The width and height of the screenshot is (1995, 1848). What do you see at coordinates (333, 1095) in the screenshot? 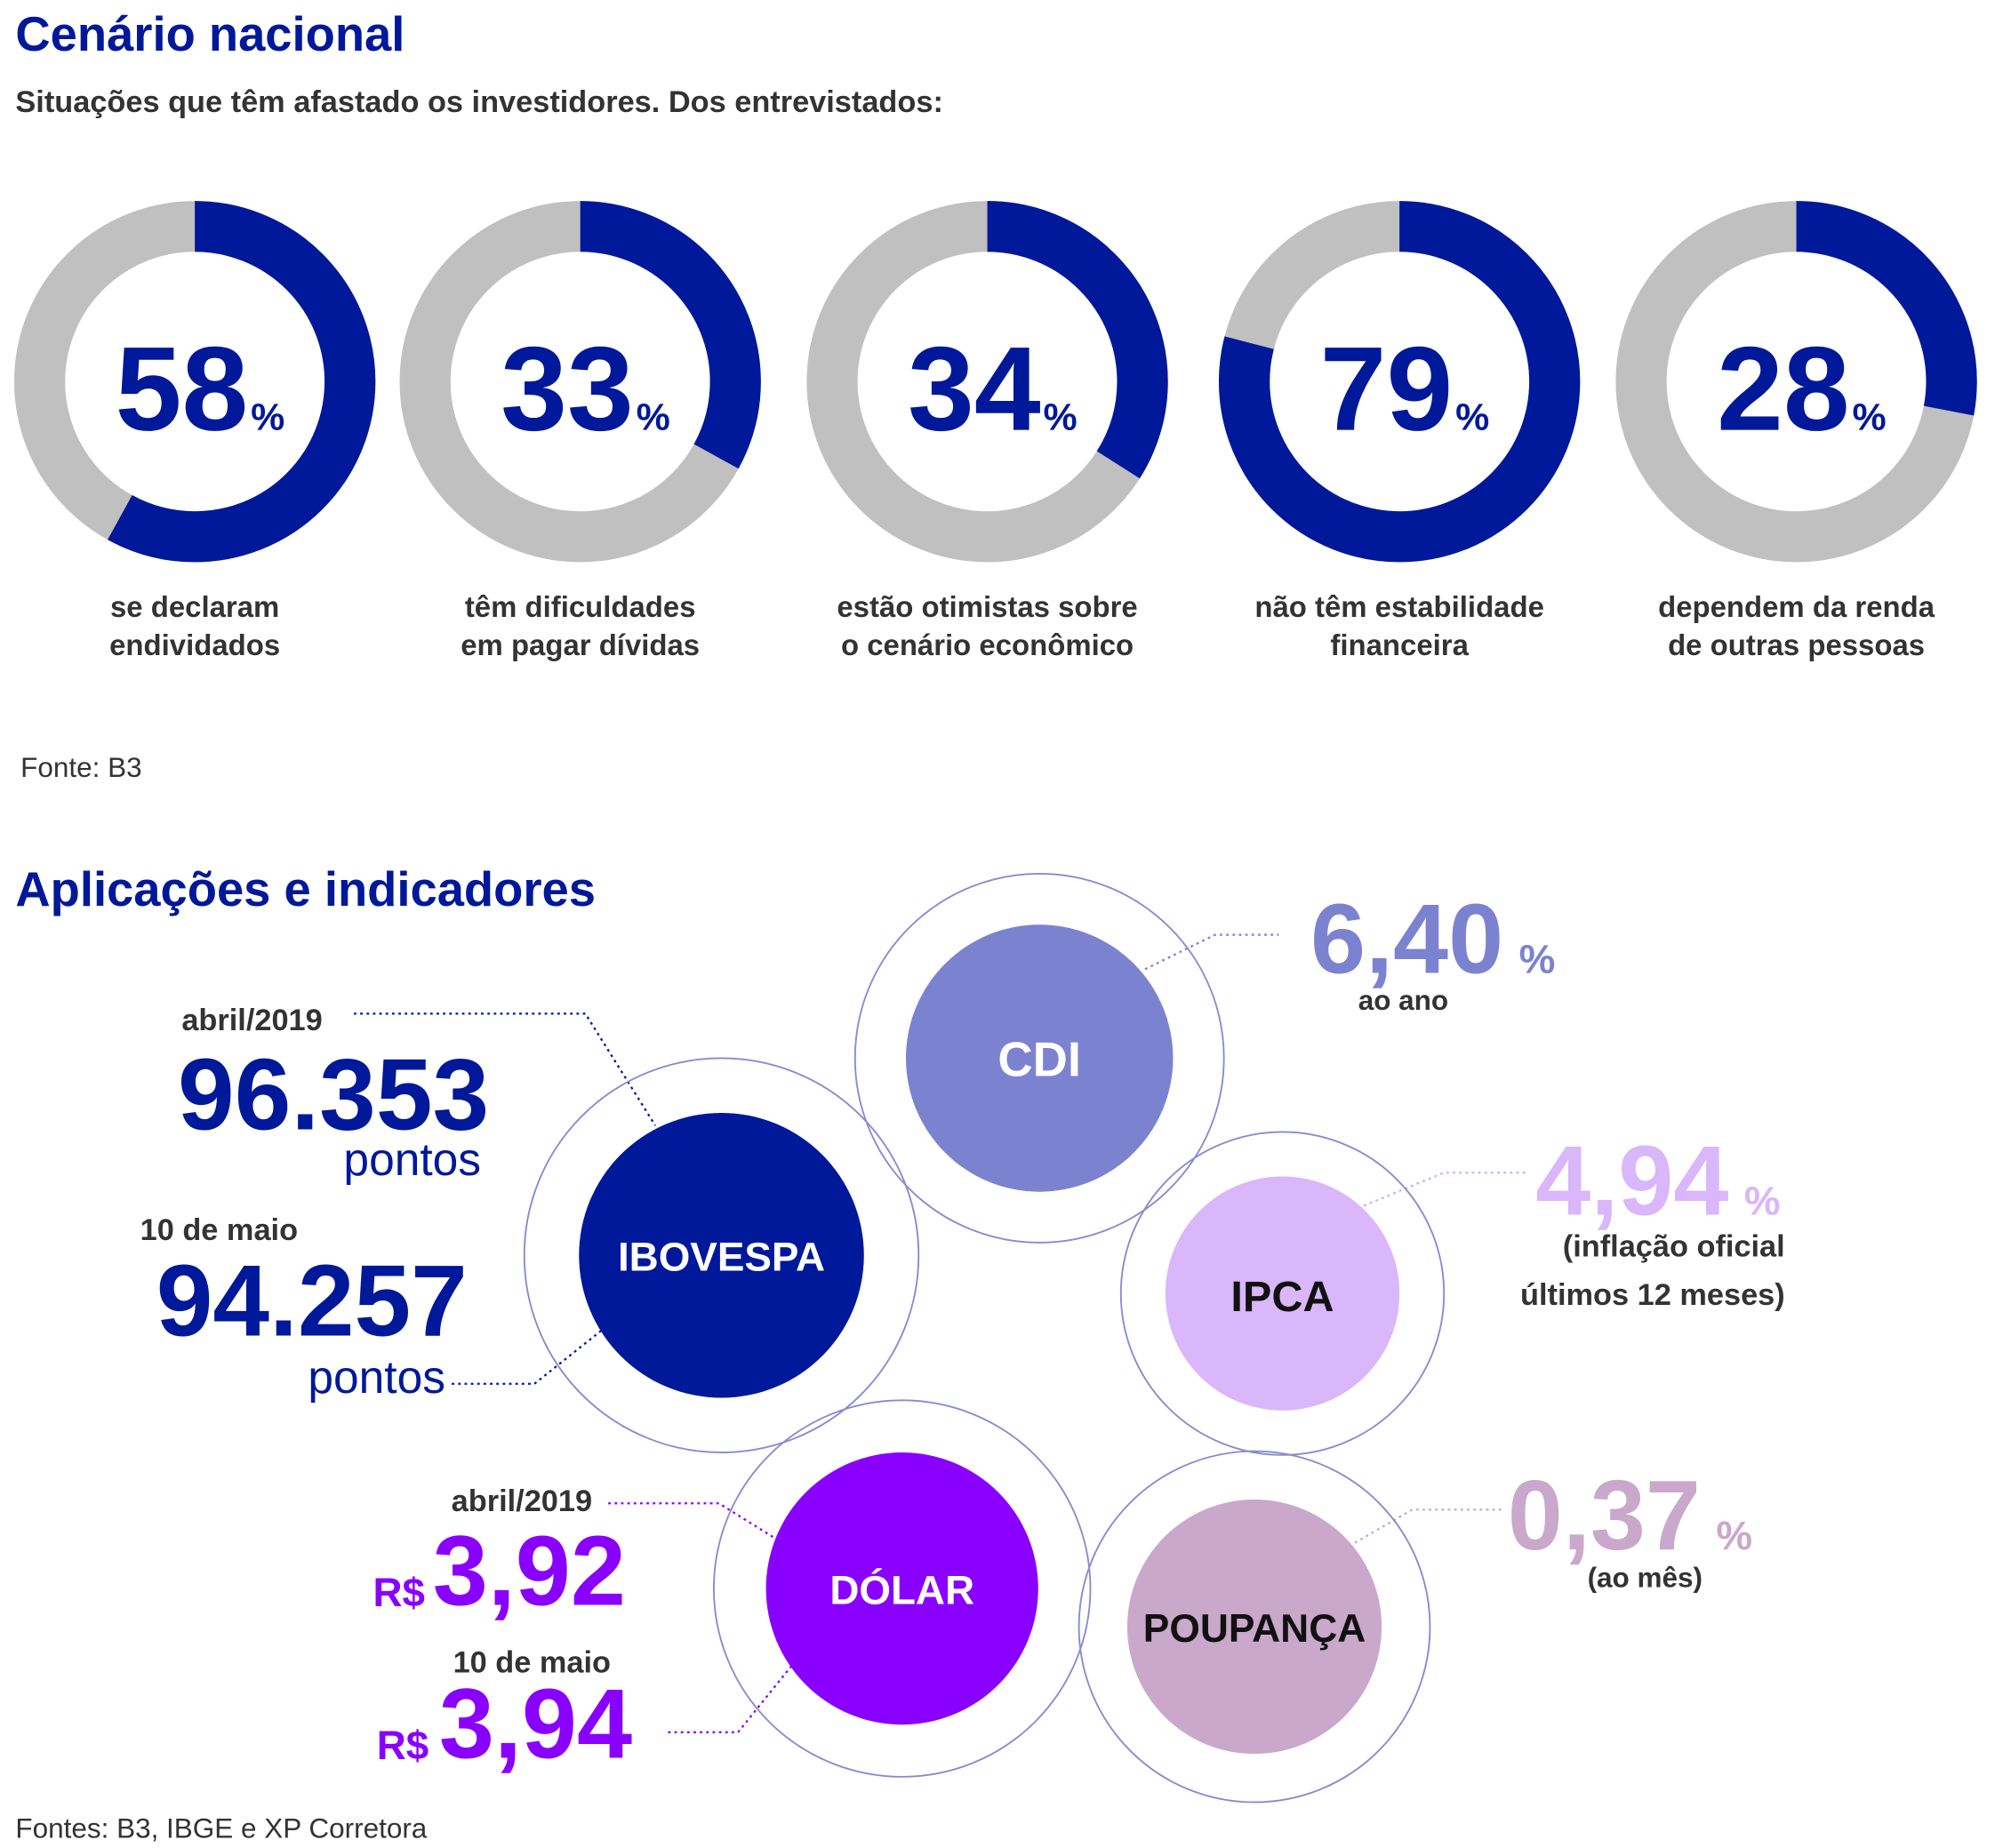
I see `indicator-value: 96.353` at bounding box center [333, 1095].